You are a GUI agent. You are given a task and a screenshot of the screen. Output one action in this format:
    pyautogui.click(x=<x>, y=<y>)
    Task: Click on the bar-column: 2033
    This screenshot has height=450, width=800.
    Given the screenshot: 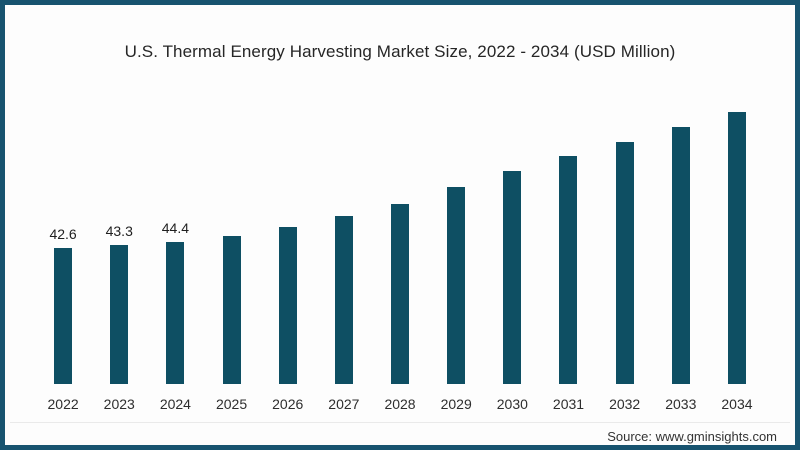 What is the action you would take?
    pyautogui.click(x=681, y=248)
    